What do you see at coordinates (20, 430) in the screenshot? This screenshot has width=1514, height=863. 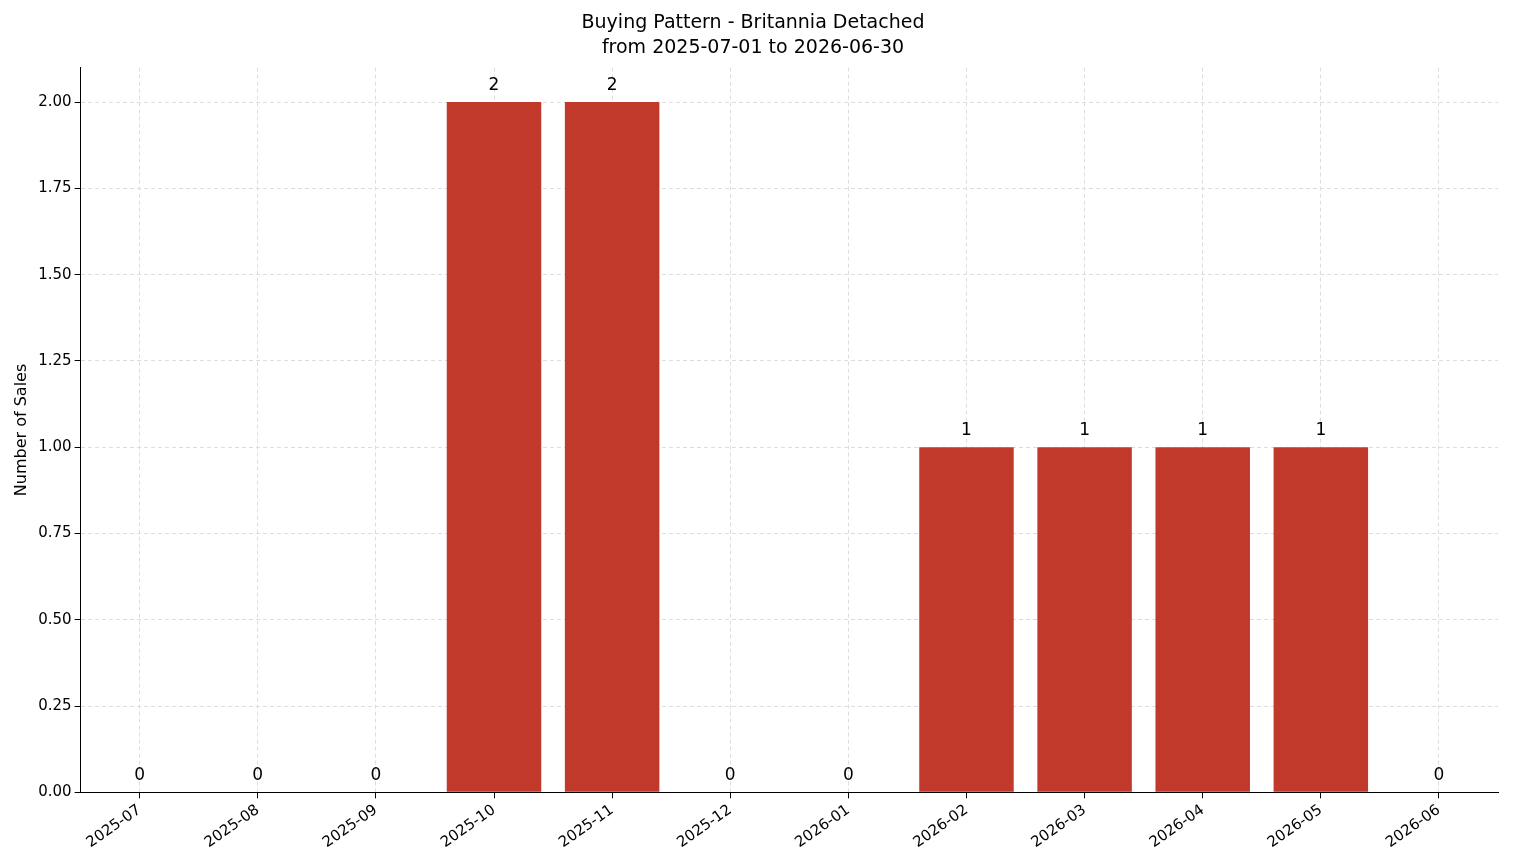 I see `y-axis-title: Number of Sales` at bounding box center [20, 430].